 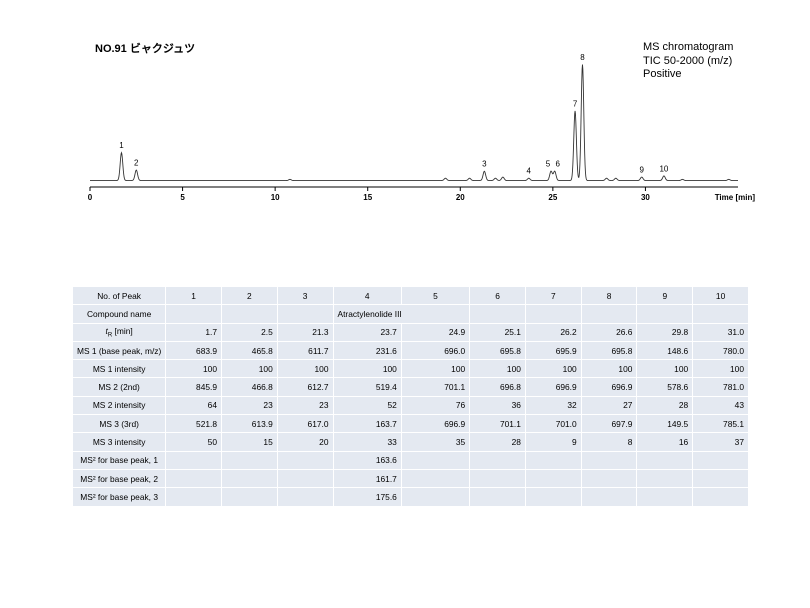 What do you see at coordinates (435, 442) in the screenshot?
I see `ms3-intensity-cell: 35` at bounding box center [435, 442].